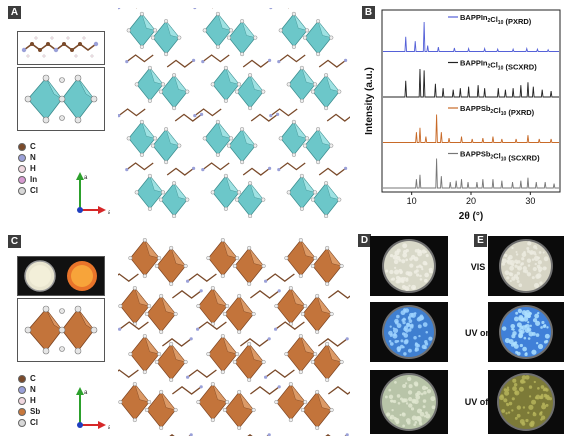  Describe the element at coordinates (369, 101) in the screenshot. I see `y-axis-label: Intensity (a.u.)` at that location.